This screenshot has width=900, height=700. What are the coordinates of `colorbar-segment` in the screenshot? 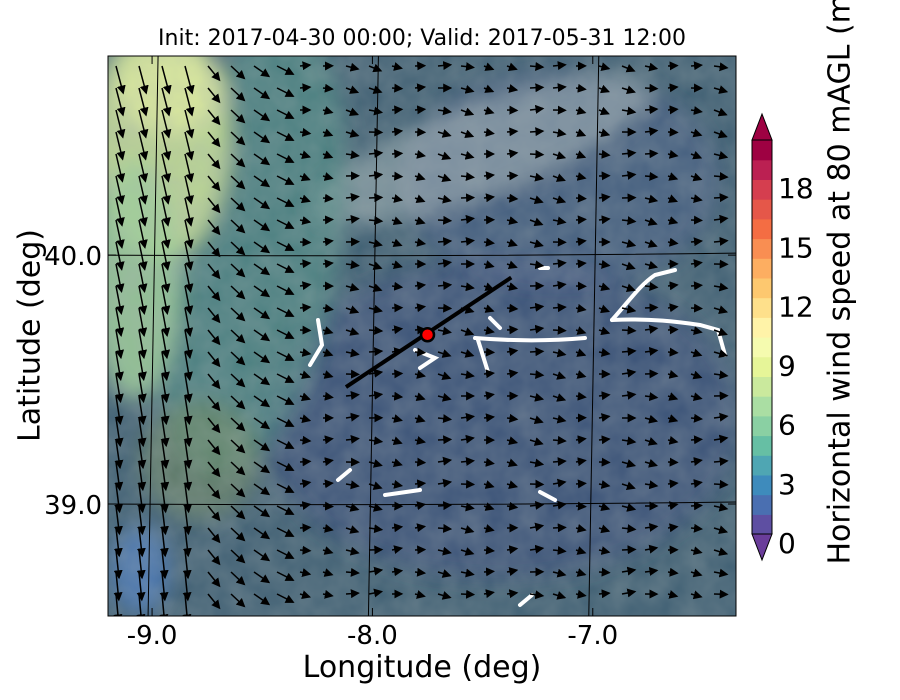 It's located at (762, 150).